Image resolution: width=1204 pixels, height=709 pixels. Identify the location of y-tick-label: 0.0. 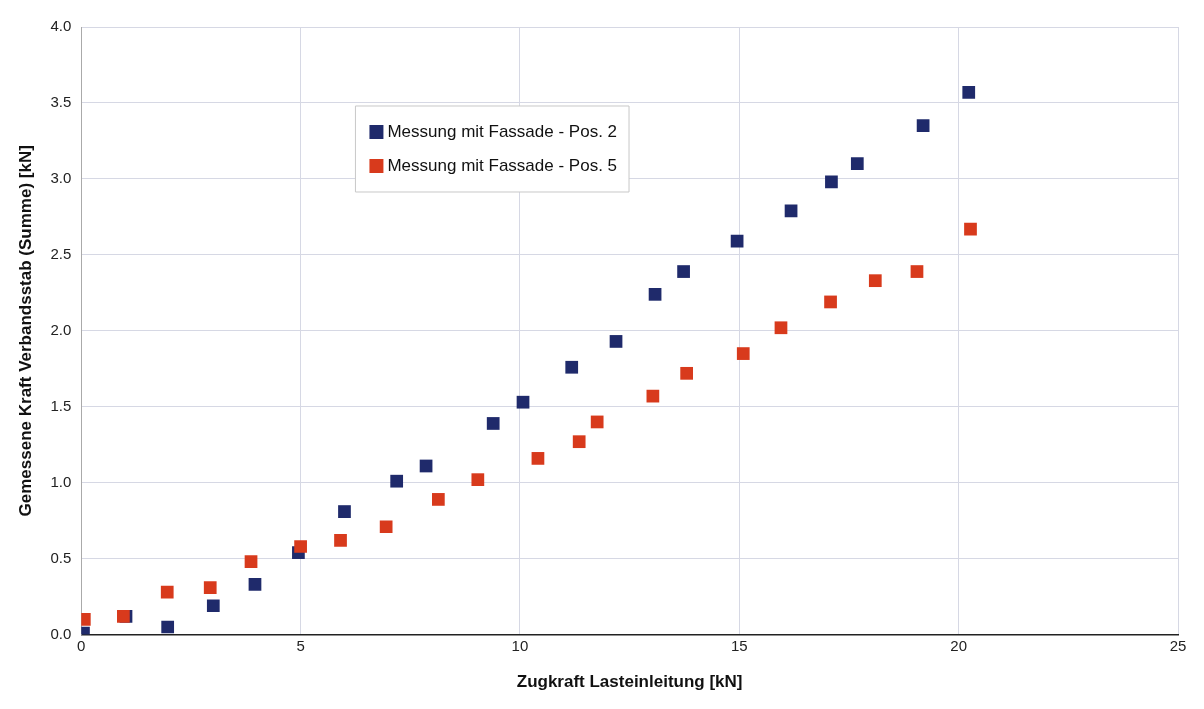
(61, 633).